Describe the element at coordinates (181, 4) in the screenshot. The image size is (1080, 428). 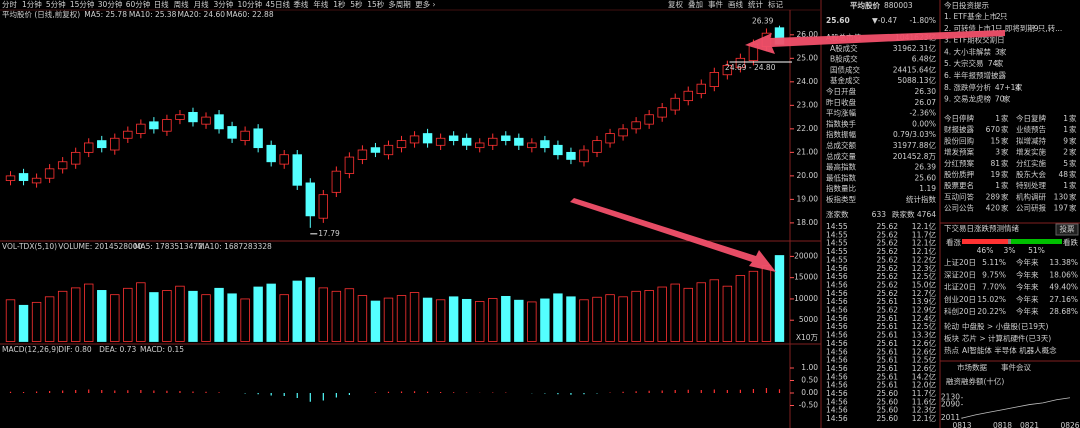
I see `period-tab: 周线` at that location.